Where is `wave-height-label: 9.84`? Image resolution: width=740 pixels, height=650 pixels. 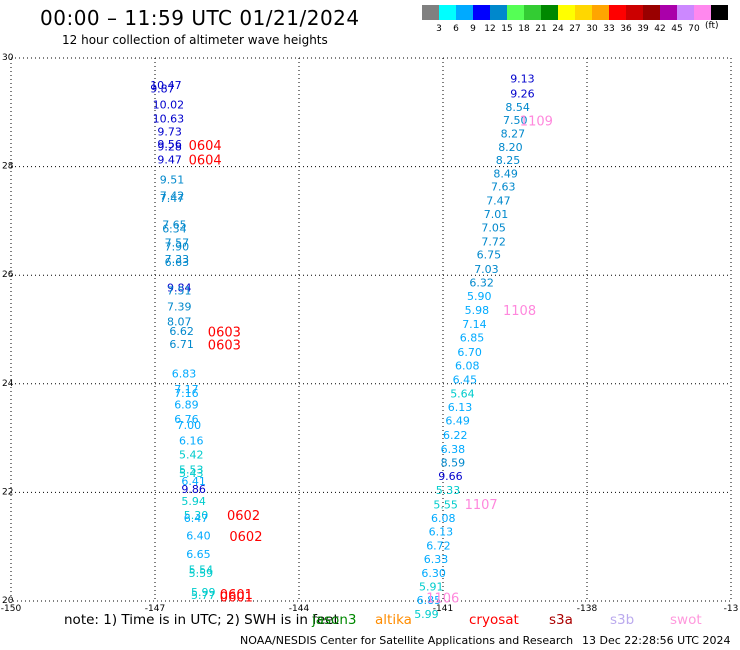 wave-height-label: 9.84 is located at coordinates (179, 288).